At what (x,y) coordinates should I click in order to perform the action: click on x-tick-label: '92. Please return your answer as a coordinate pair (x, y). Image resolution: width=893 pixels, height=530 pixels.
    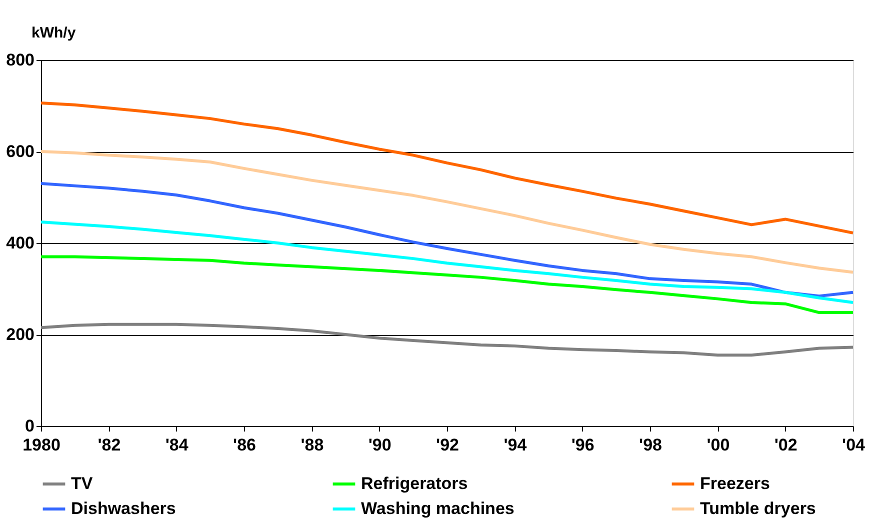
    Looking at the image, I should click on (447, 445).